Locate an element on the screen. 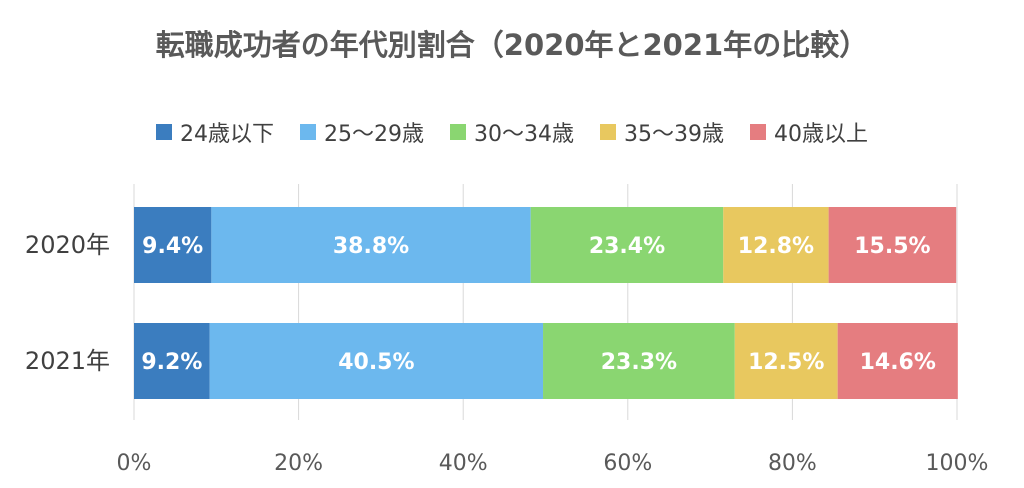 Image resolution: width=1024 pixels, height=488 pixels. legend-label: 40歳以上 is located at coordinates (821, 134).